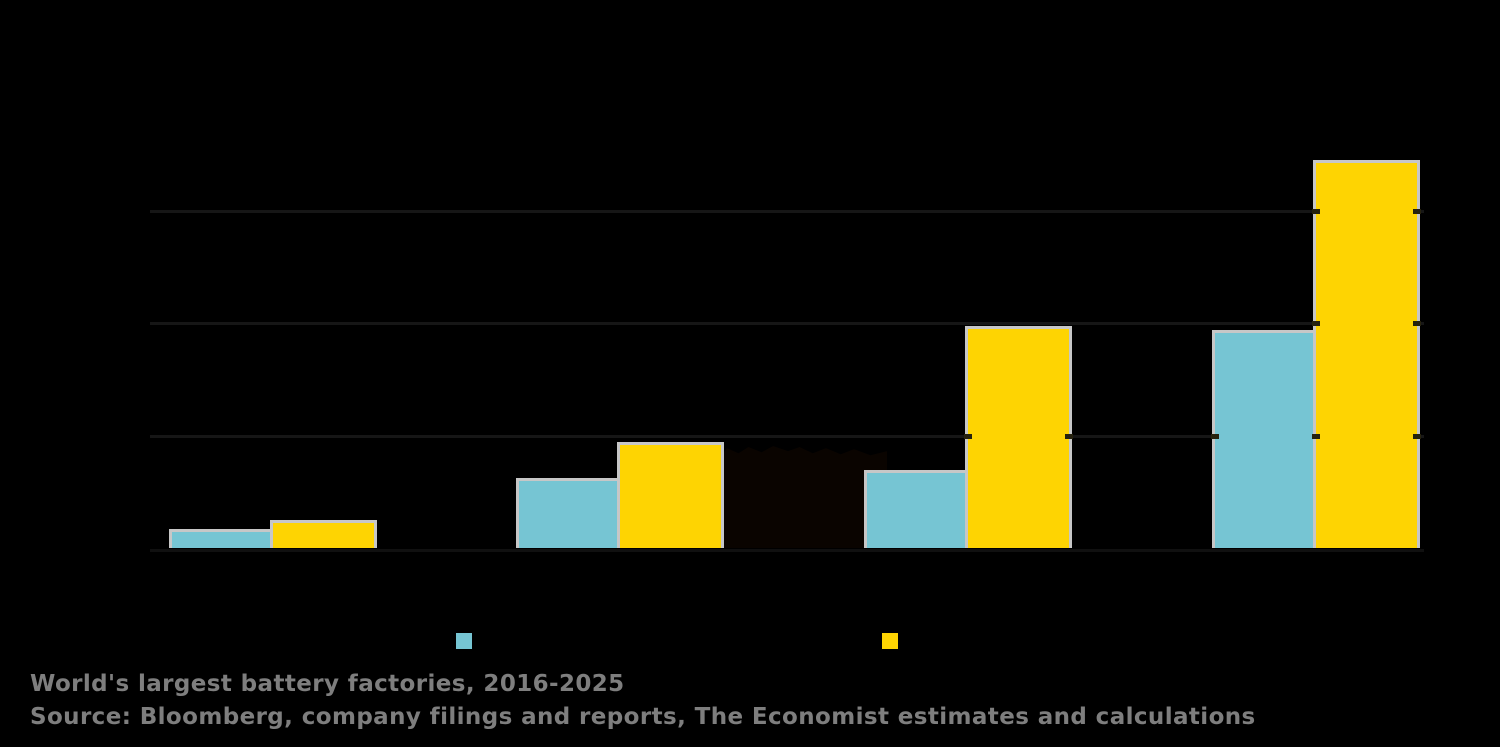 Image resolution: width=1500 pixels, height=747 pixels. Describe the element at coordinates (890, 641) in the screenshot. I see `legend-swatch-series2` at that location.